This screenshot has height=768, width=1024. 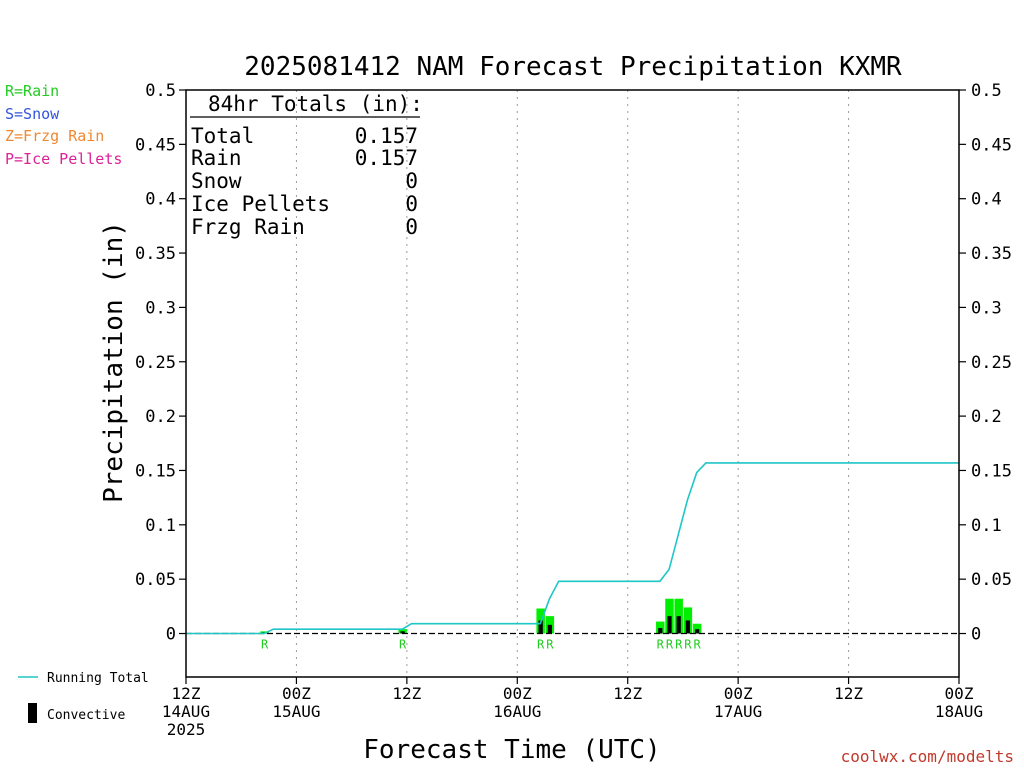 What do you see at coordinates (991, 363) in the screenshot?
I see `y-tick-label-right: 0.25` at bounding box center [991, 363].